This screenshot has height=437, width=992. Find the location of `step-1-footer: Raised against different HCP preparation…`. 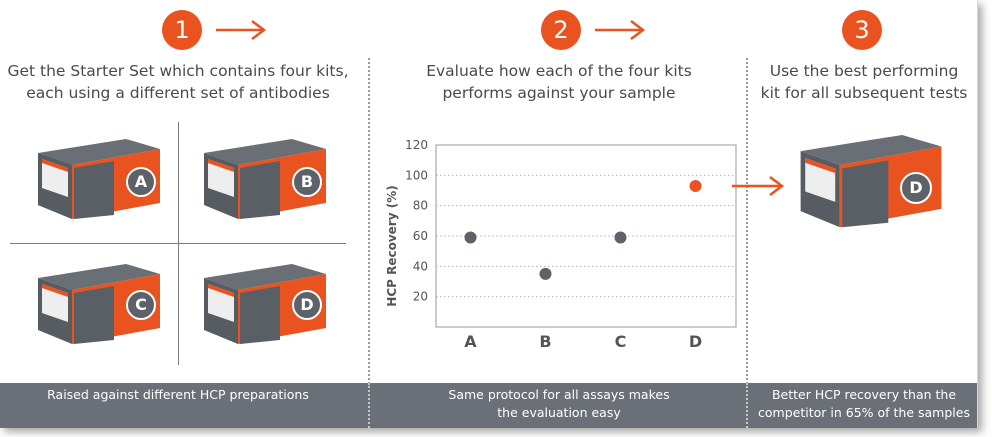

step-1-footer: Raised against different HCP preparation… is located at coordinates (178, 394).